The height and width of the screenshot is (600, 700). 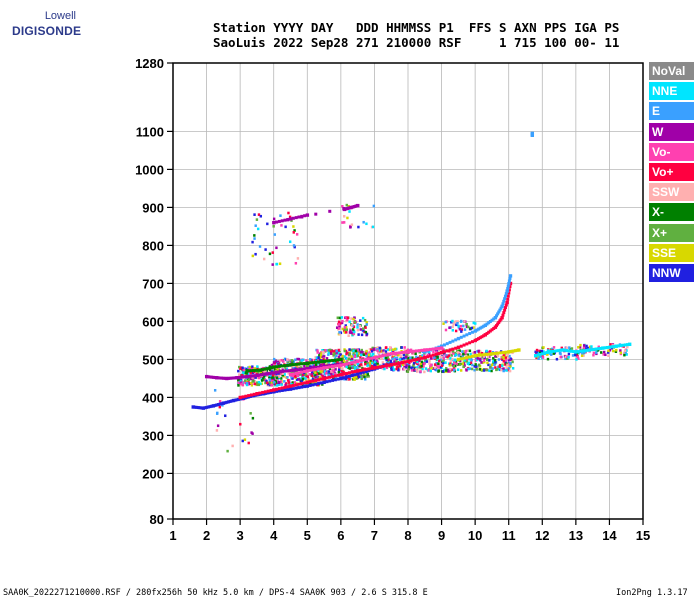 What do you see at coordinates (671, 192) in the screenshot?
I see `legend-item-ssw: SSW` at bounding box center [671, 192].